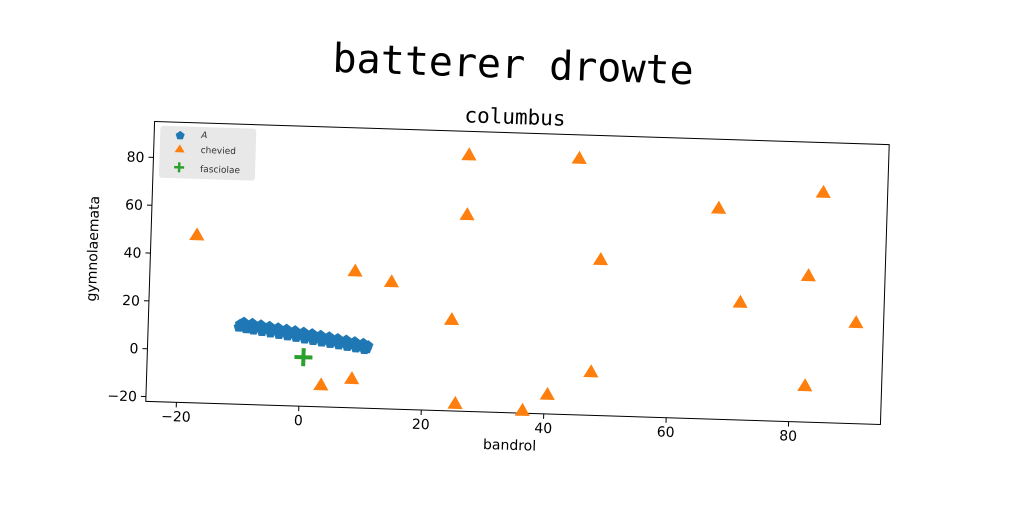  What do you see at coordinates (203, 136) in the screenshot?
I see `legend-label-a: A` at bounding box center [203, 136].